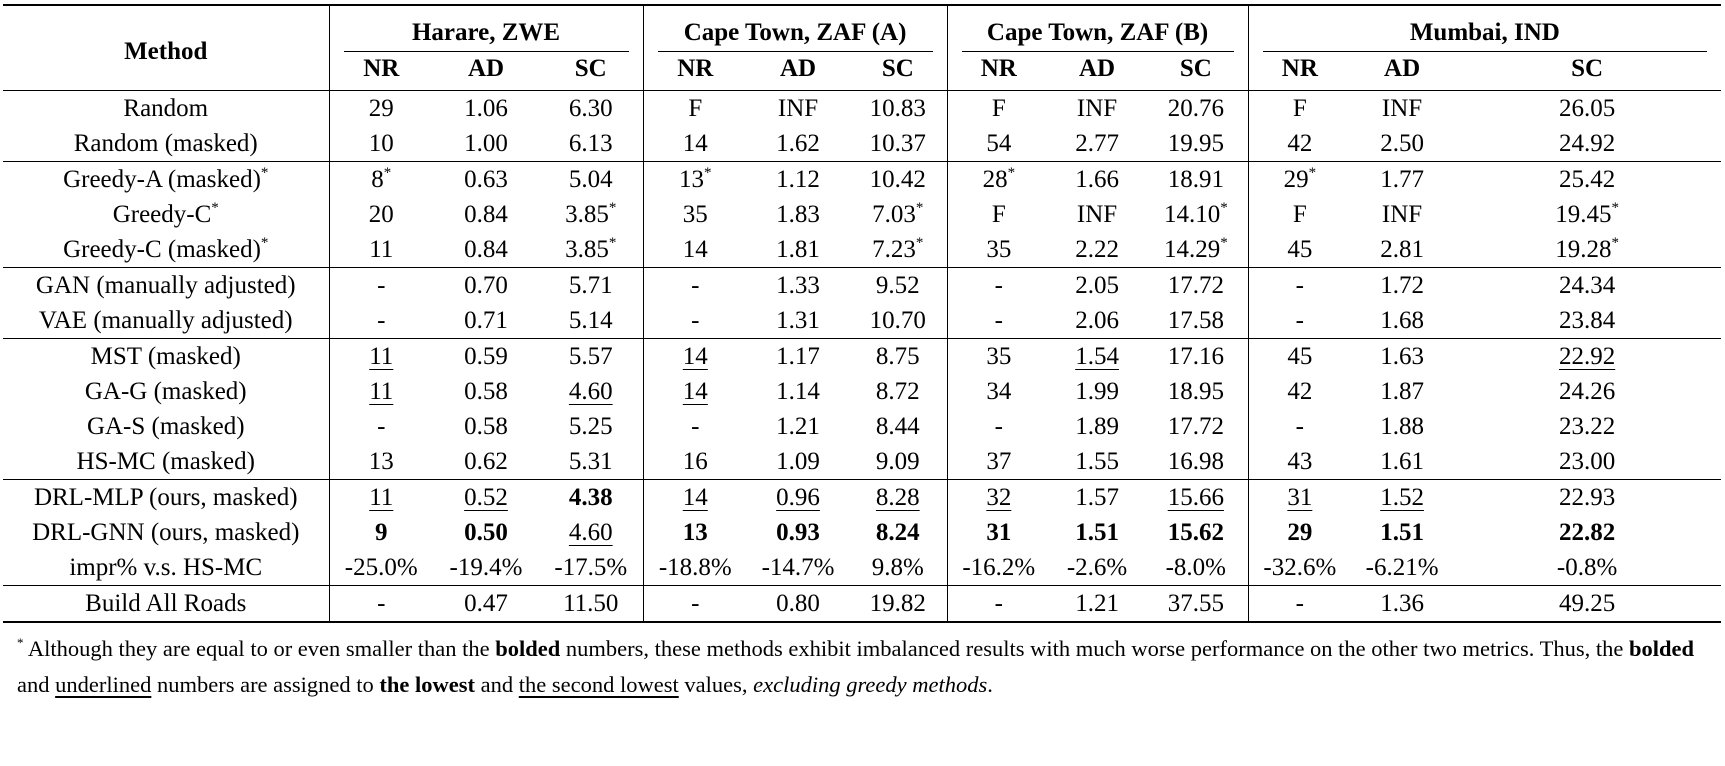 Image resolution: width=1725 pixels, height=766 pixels. Describe the element at coordinates (166, 179) in the screenshot. I see `method-cell: Greedy-A (masked)*` at that location.